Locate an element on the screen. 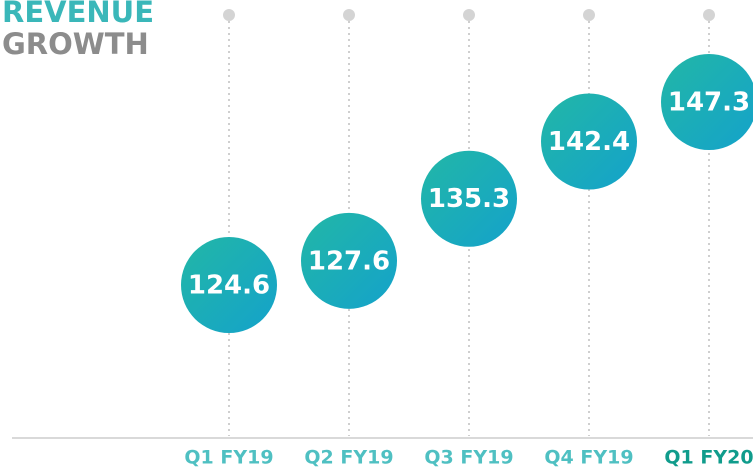  value-label: 127.6 is located at coordinates (349, 261).